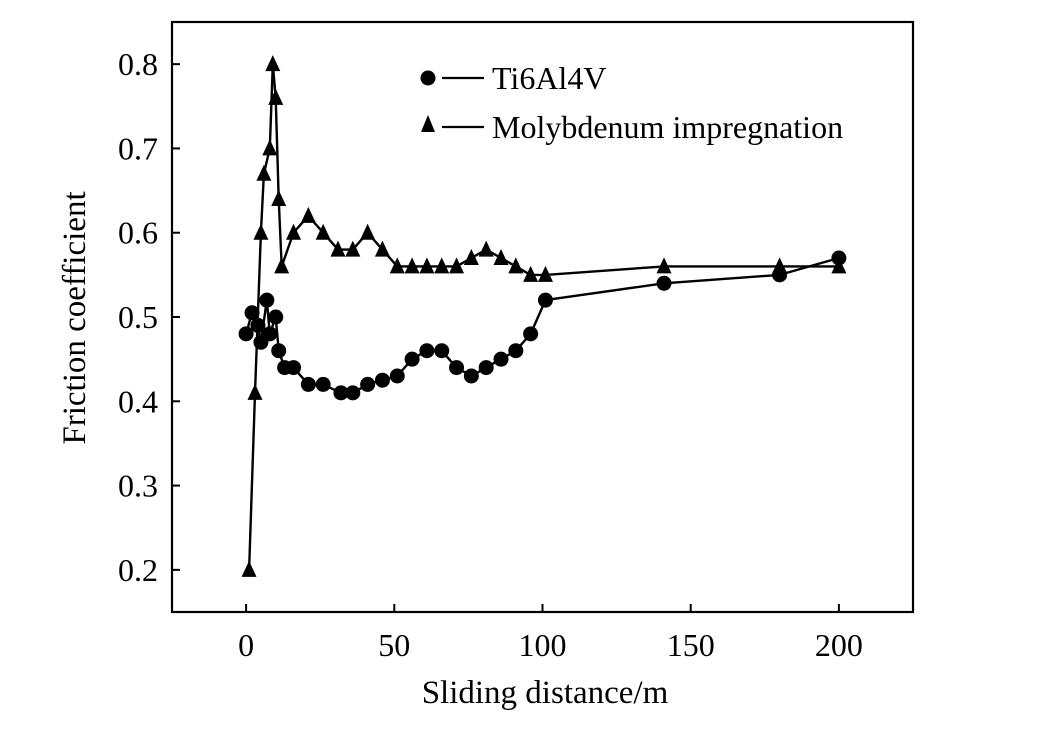 This screenshot has height=739, width=1055. What do you see at coordinates (667, 127) in the screenshot?
I see `legend-label-molybdenum: Molybdenum impregnation` at bounding box center [667, 127].